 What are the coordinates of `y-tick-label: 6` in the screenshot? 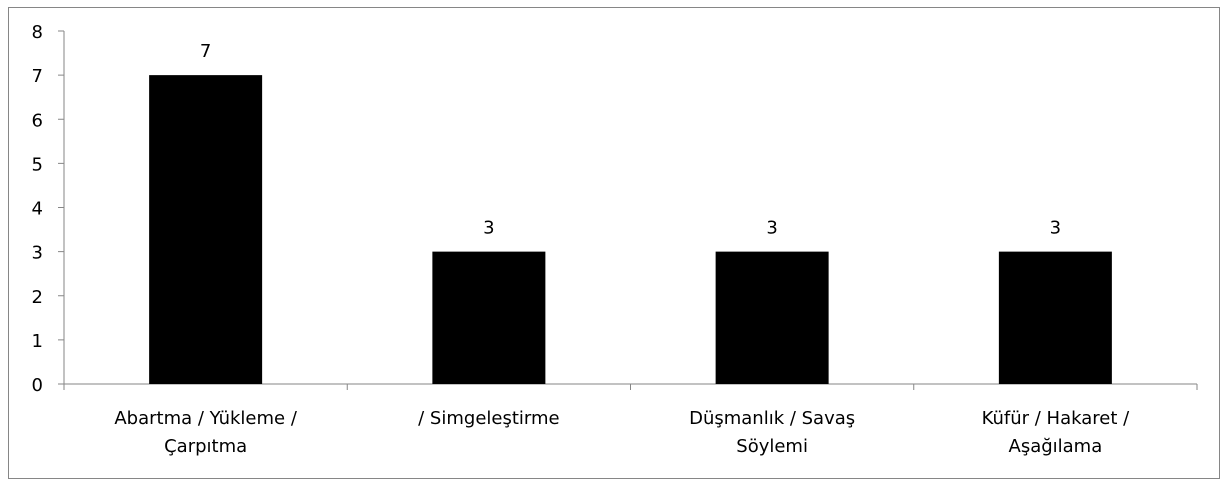 It's located at (37, 120).